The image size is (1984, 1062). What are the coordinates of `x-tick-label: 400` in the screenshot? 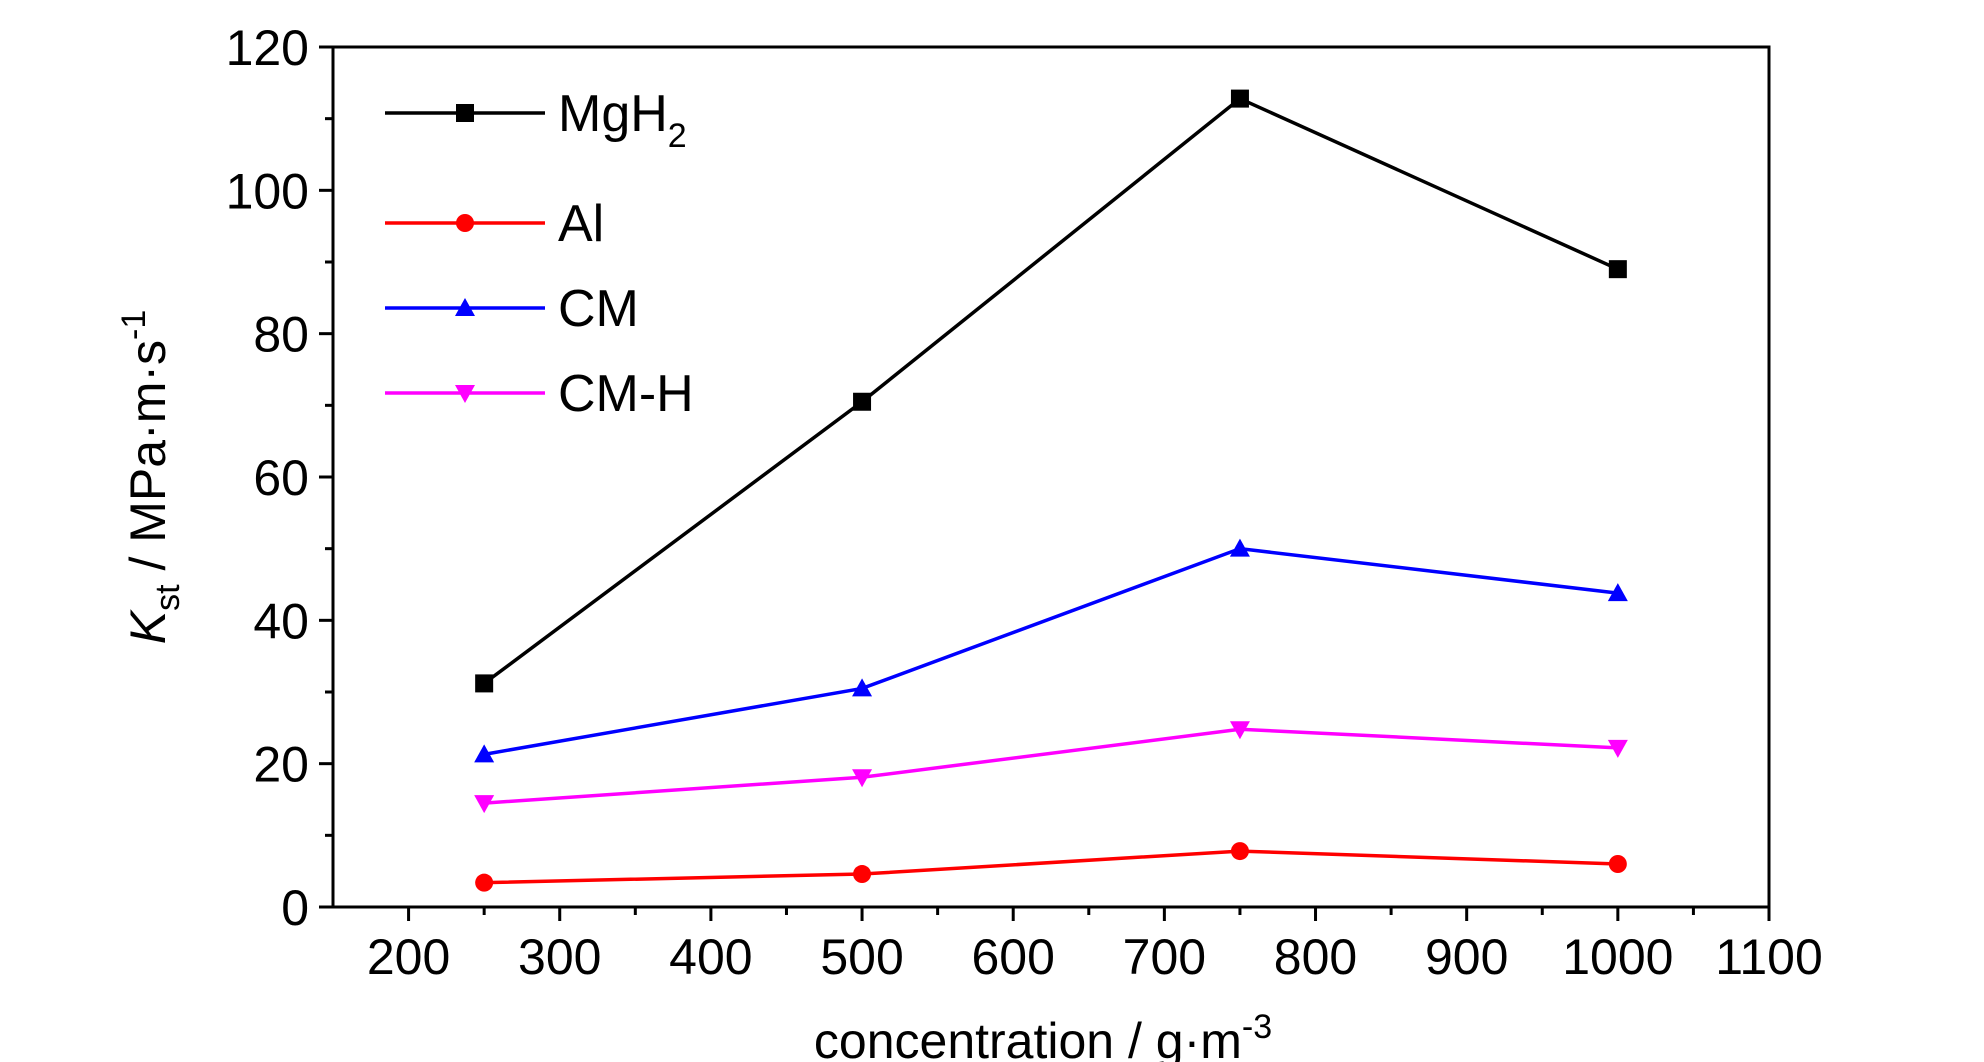 It's located at (710, 957).